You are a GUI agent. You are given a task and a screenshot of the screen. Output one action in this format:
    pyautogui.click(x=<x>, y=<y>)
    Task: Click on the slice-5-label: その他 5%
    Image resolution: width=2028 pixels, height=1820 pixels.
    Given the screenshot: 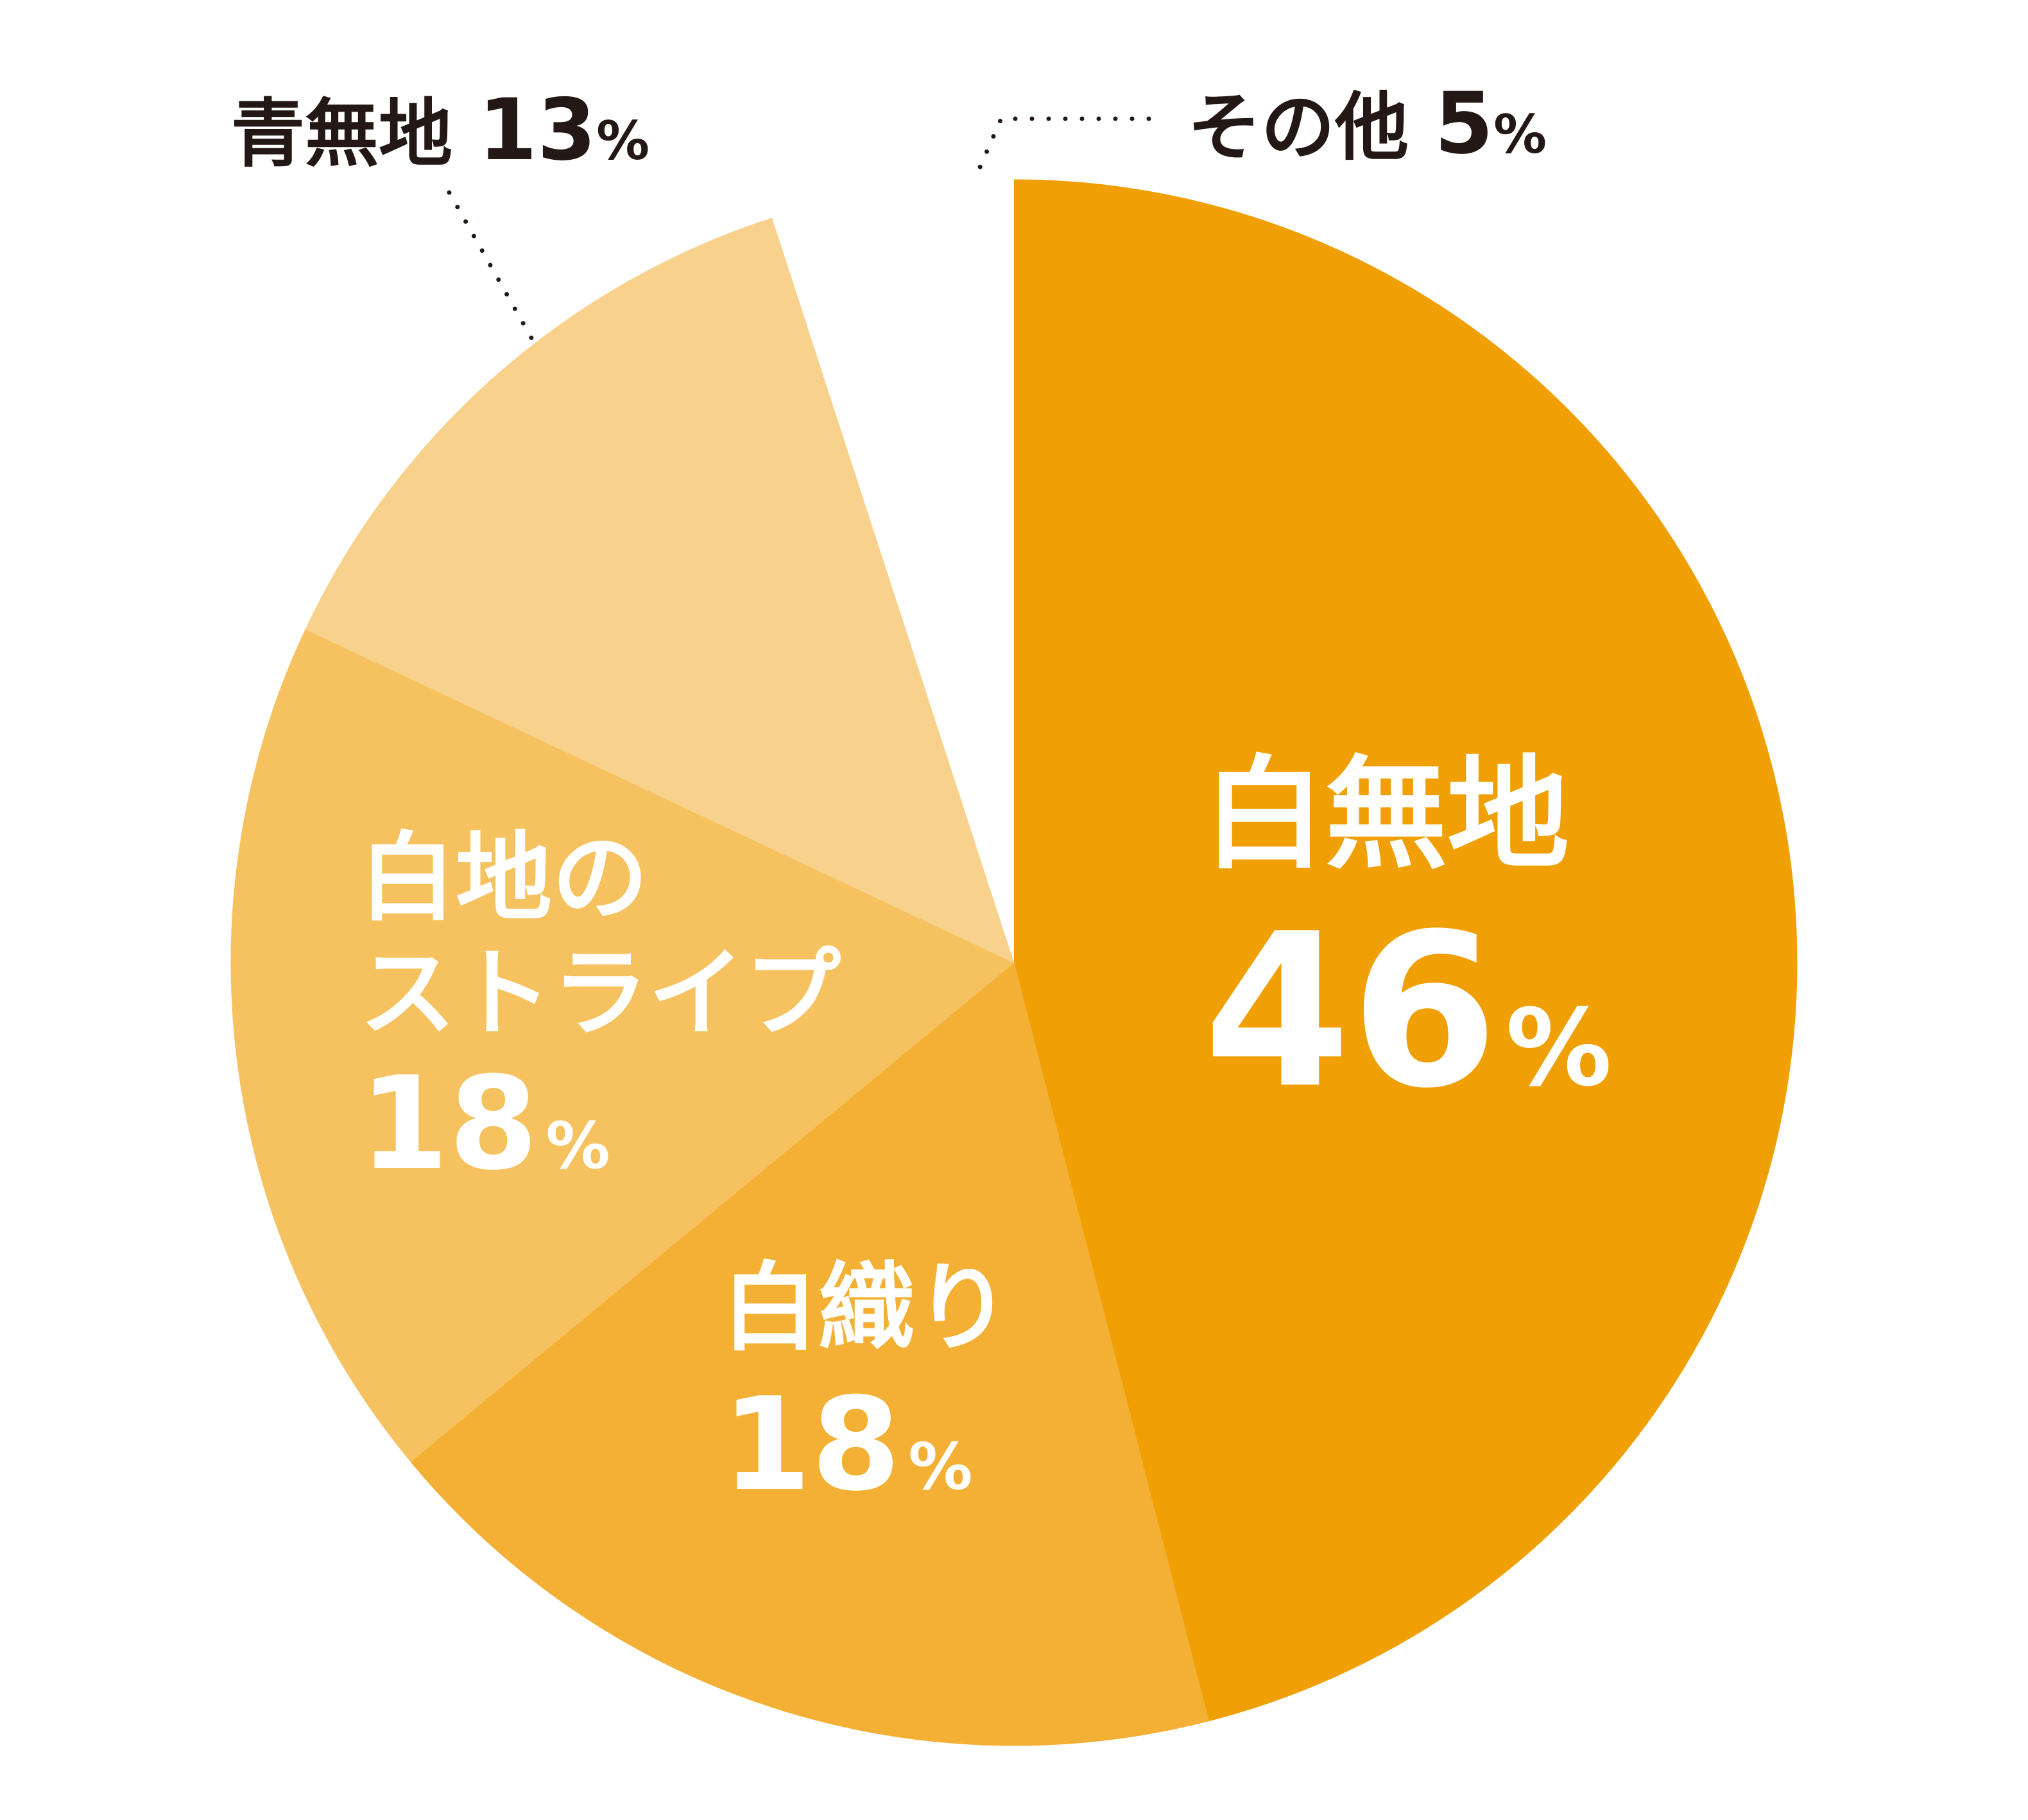 What is the action you would take?
    pyautogui.click(x=1367, y=123)
    